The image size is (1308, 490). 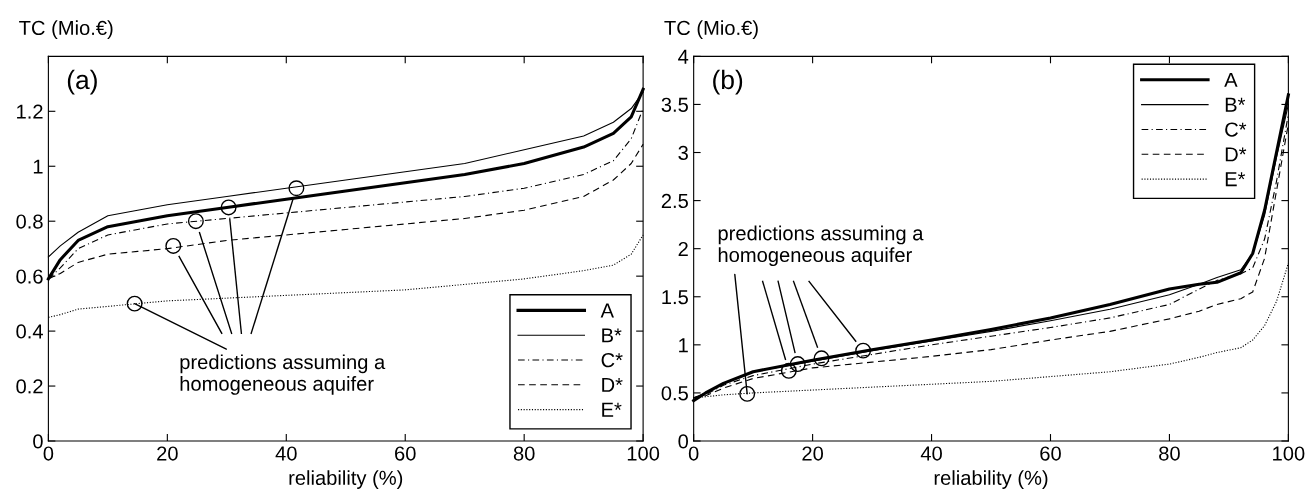 What do you see at coordinates (674, 393) in the screenshot?
I see `y-tick-label: 0.5` at bounding box center [674, 393].